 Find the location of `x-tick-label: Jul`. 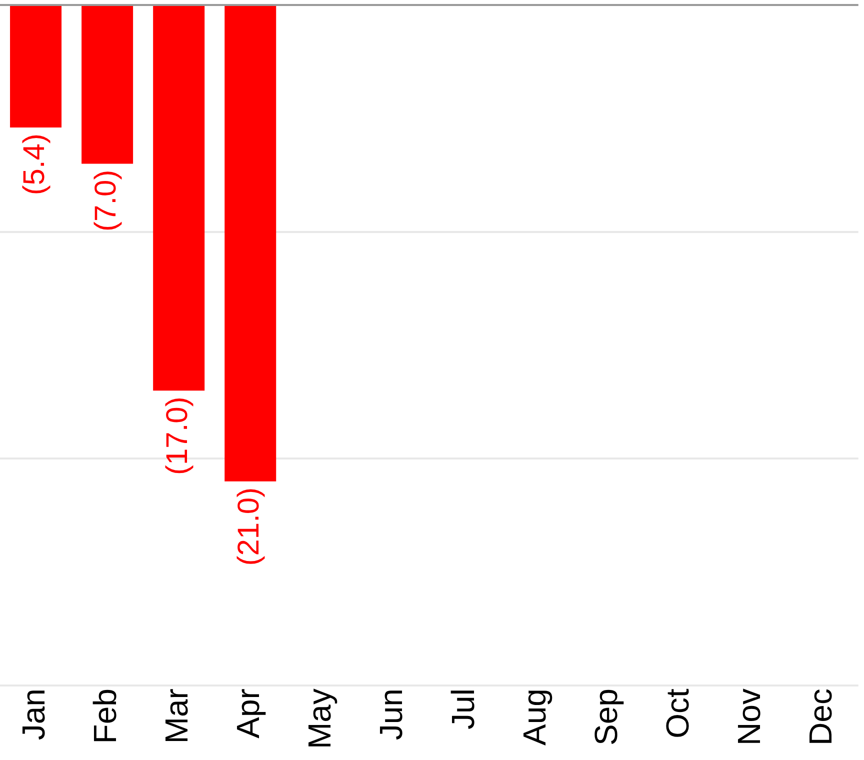

x-tick-label: Jul is located at coordinates (462, 709).